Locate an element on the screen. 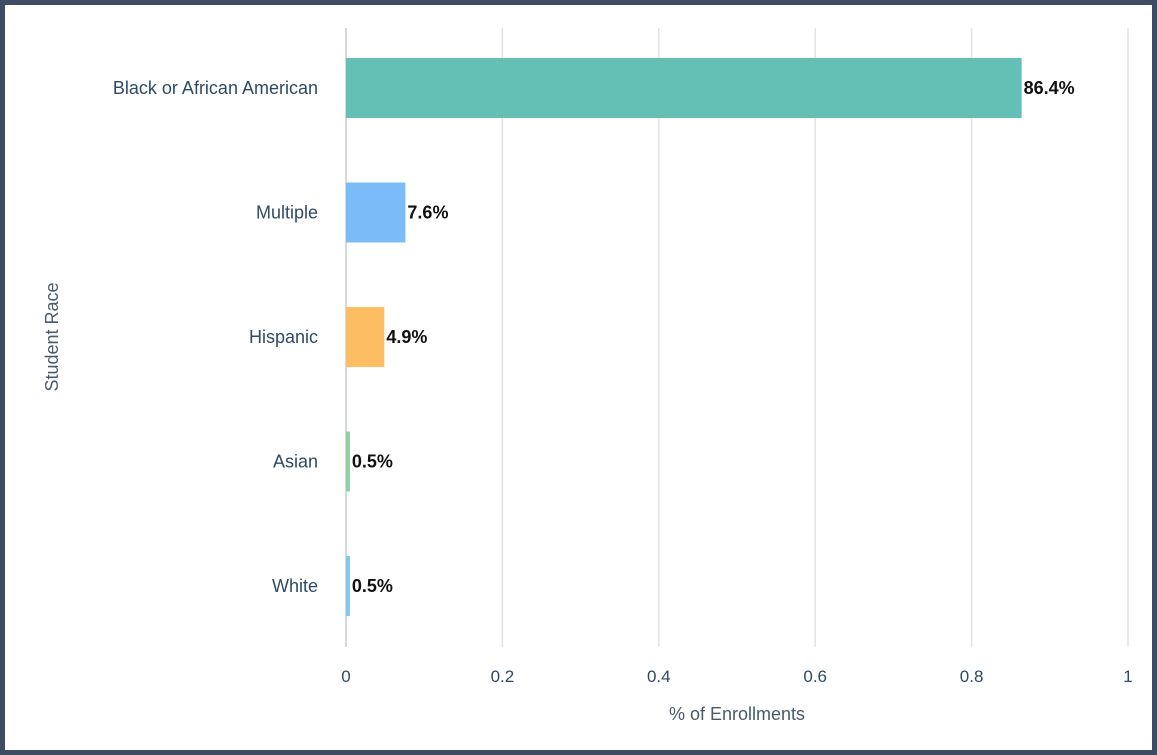  category-label: Black or African American is located at coordinates (215, 88).